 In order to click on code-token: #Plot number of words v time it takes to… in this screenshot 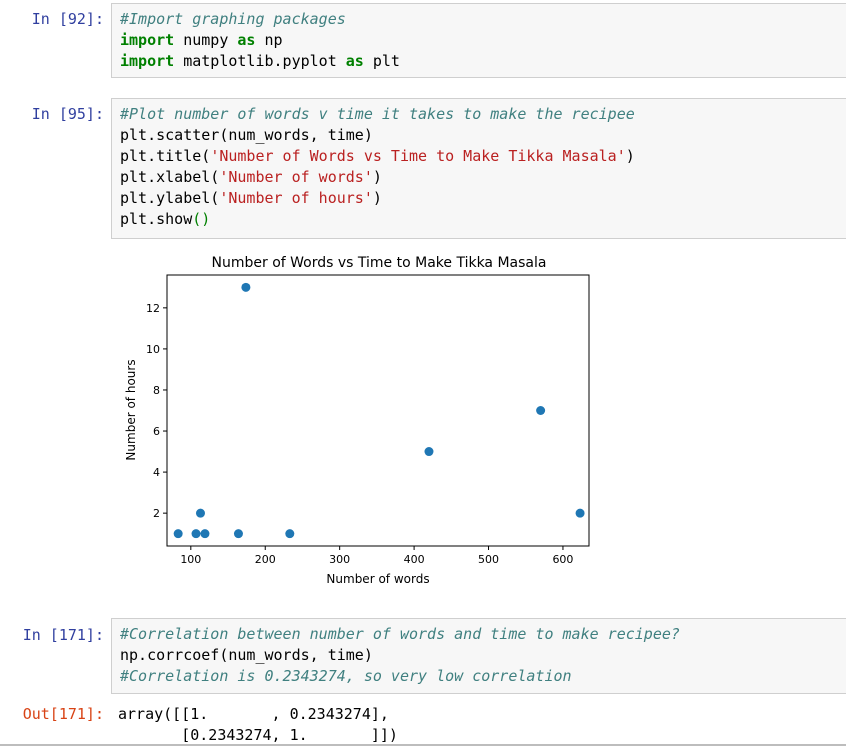, I will do `click(377, 114)`.